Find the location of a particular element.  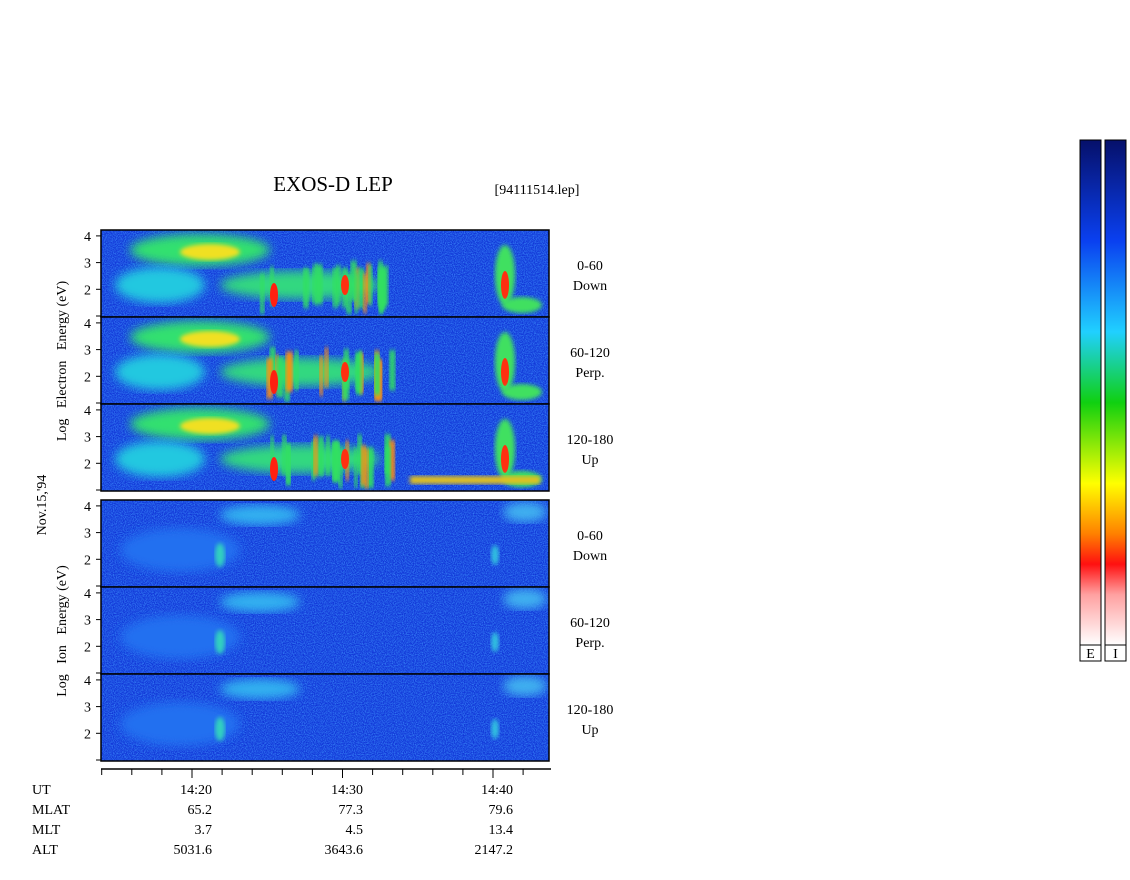

orbit-value: 2147.2 is located at coordinates (494, 850).